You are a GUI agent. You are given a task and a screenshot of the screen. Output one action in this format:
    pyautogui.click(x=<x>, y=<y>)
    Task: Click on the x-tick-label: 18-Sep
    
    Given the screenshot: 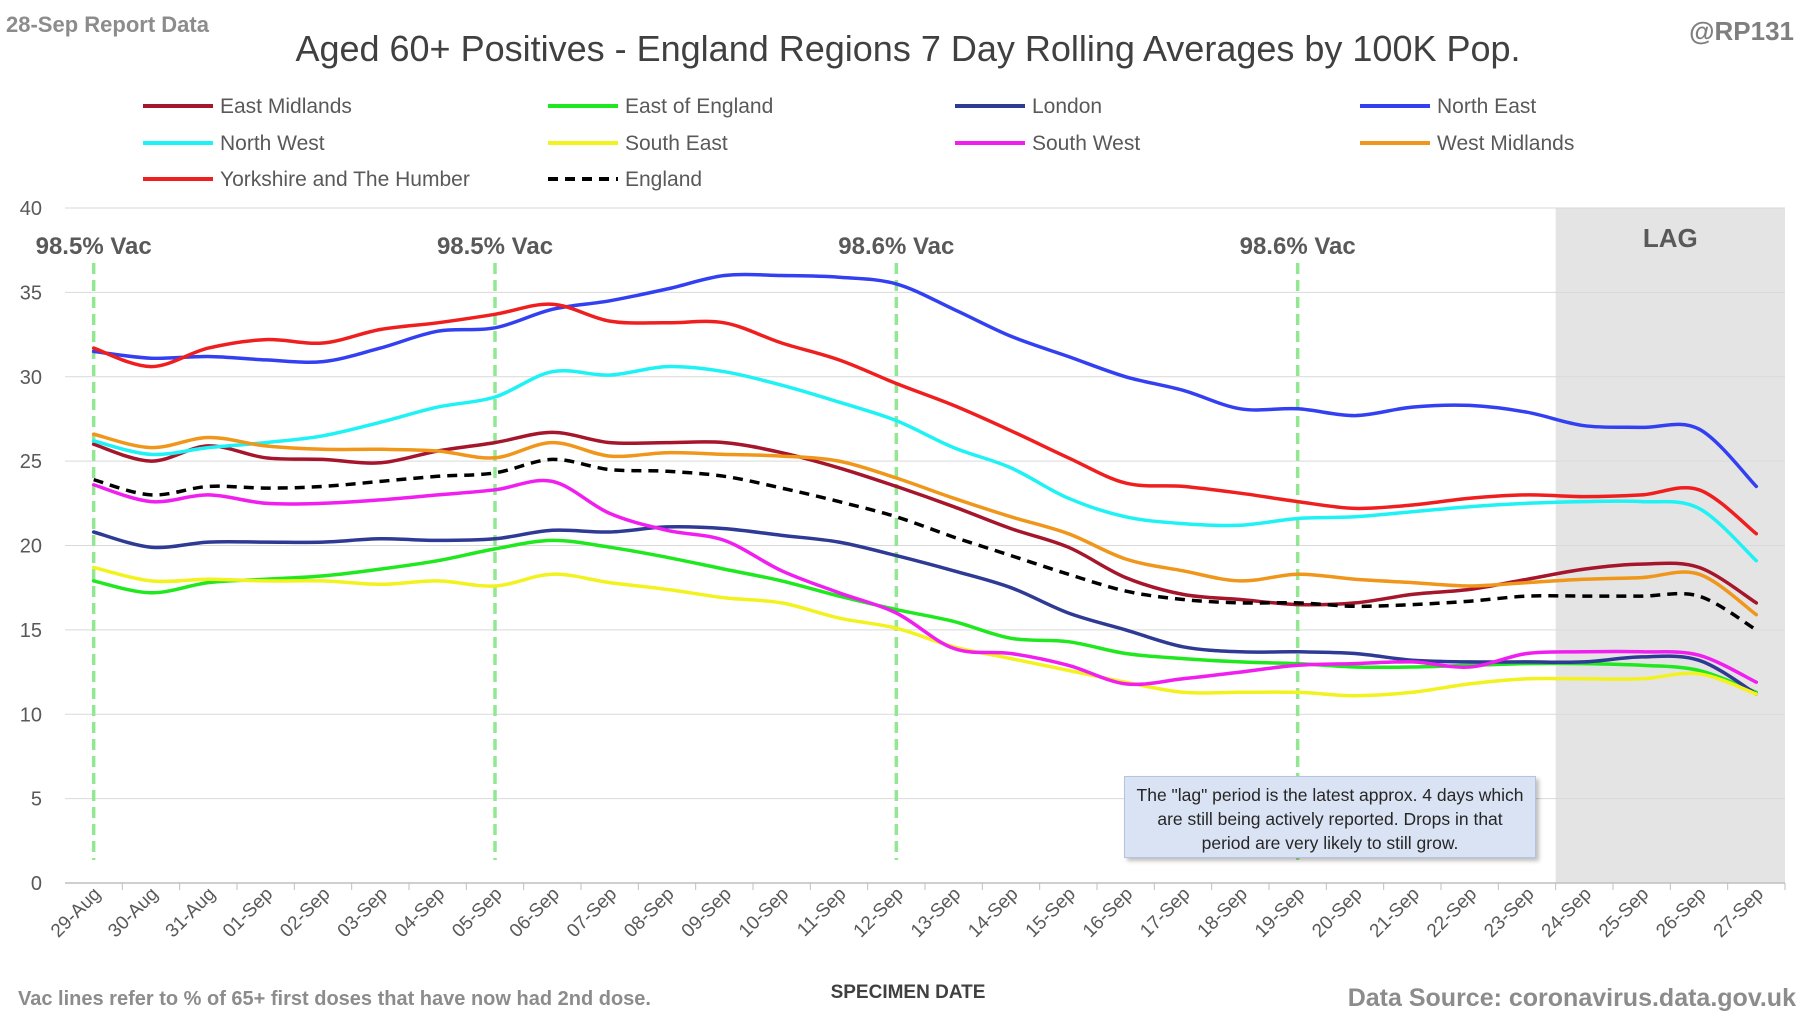 What is the action you would take?
    pyautogui.click(x=1223, y=913)
    